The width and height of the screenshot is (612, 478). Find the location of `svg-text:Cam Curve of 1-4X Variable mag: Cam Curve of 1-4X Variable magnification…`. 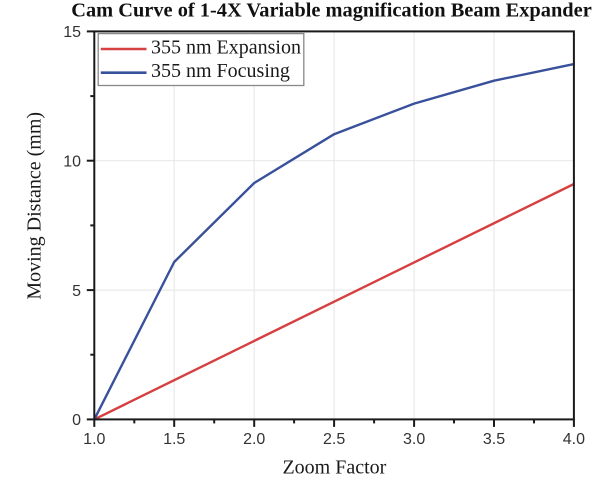

svg-text:Cam Curve of 1-4X Variable mag: Cam Curve of 1-4X Variable magnification… is located at coordinates (331, 11).